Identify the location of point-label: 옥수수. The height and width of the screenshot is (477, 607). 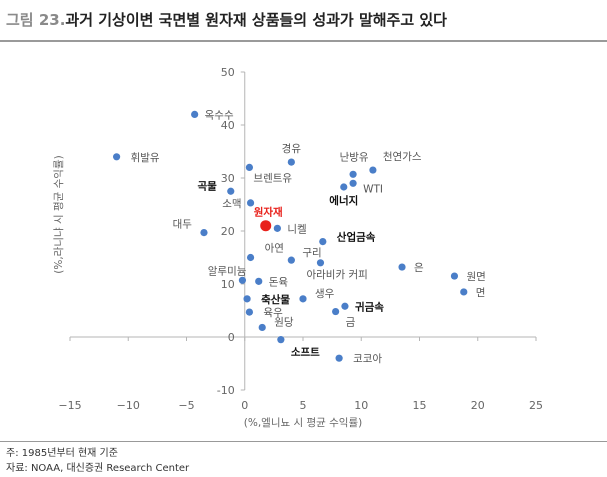
(219, 115).